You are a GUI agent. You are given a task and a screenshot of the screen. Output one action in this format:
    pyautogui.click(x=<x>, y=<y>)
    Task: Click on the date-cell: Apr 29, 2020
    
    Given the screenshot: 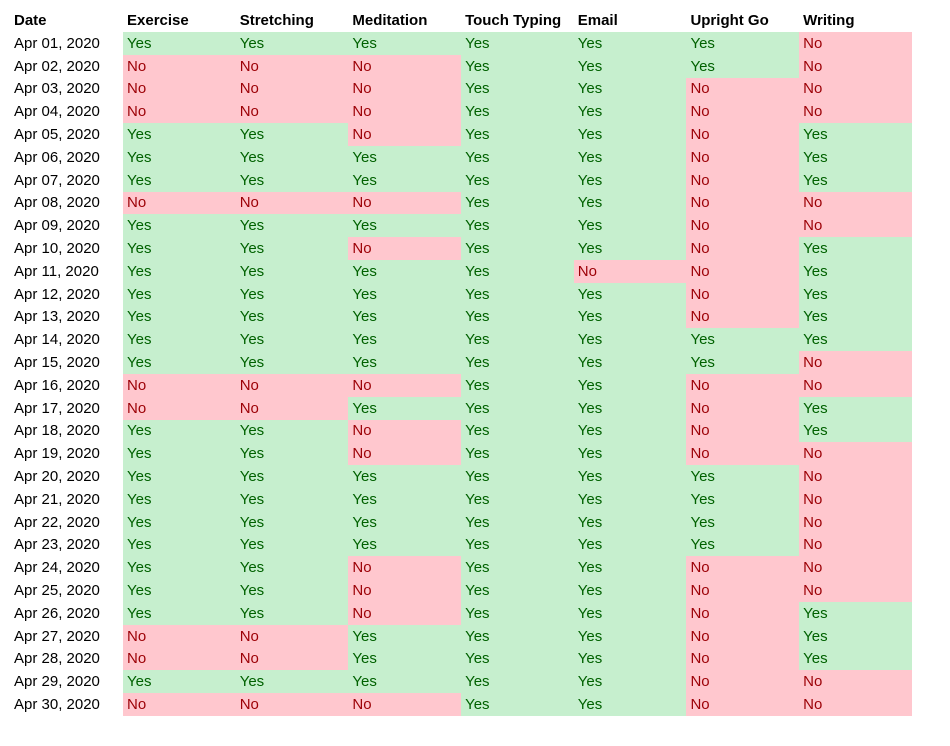 What is the action you would take?
    pyautogui.click(x=66, y=682)
    